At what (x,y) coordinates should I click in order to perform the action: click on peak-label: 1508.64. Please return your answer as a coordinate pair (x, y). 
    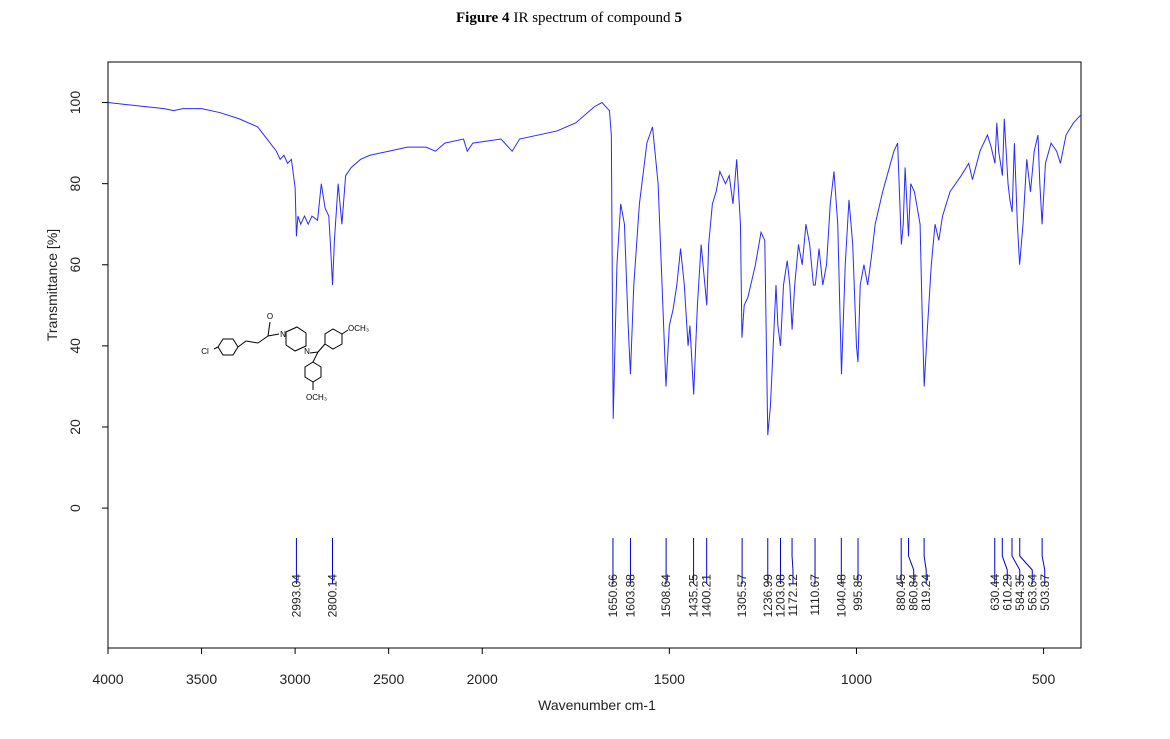
    Looking at the image, I should click on (666, 596).